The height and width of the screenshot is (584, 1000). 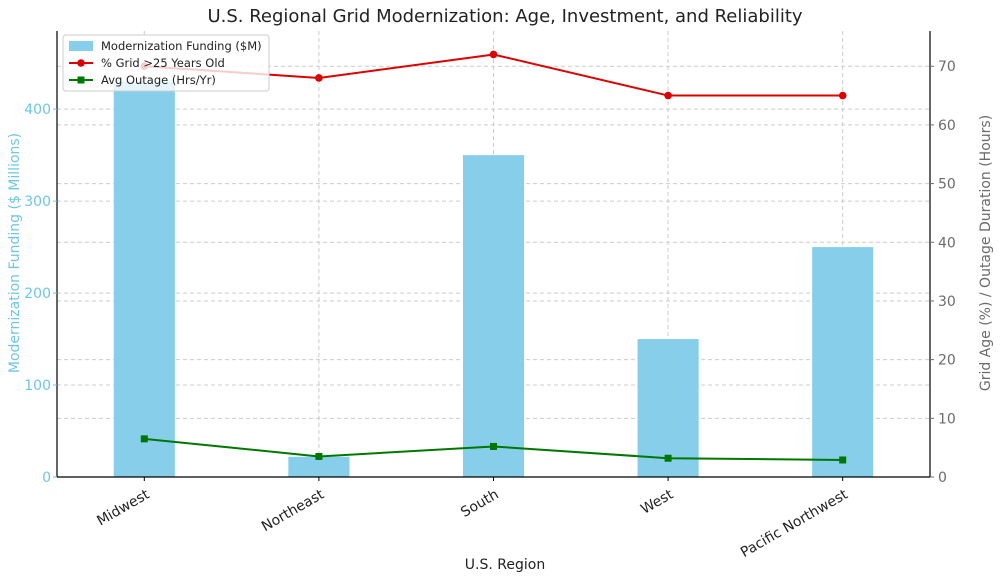 I want to click on tick-label-left: 400, so click(x=37, y=110).